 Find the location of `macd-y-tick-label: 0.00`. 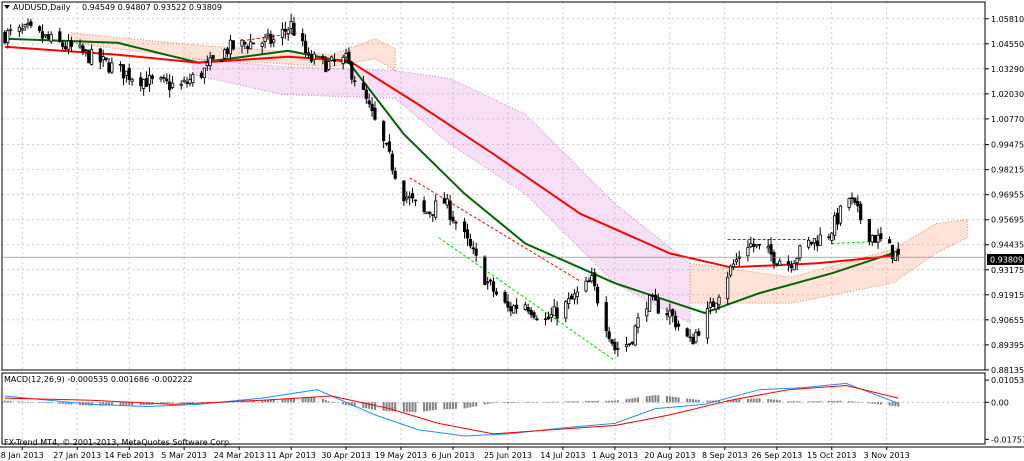

macd-y-tick-label: 0.00 is located at coordinates (1000, 402).